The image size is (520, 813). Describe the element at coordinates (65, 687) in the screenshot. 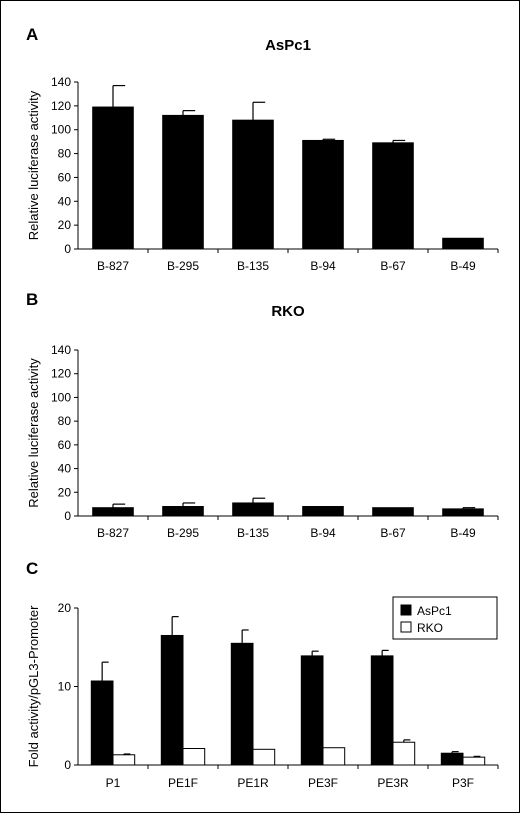

I see `y-tick-label: 10` at that location.